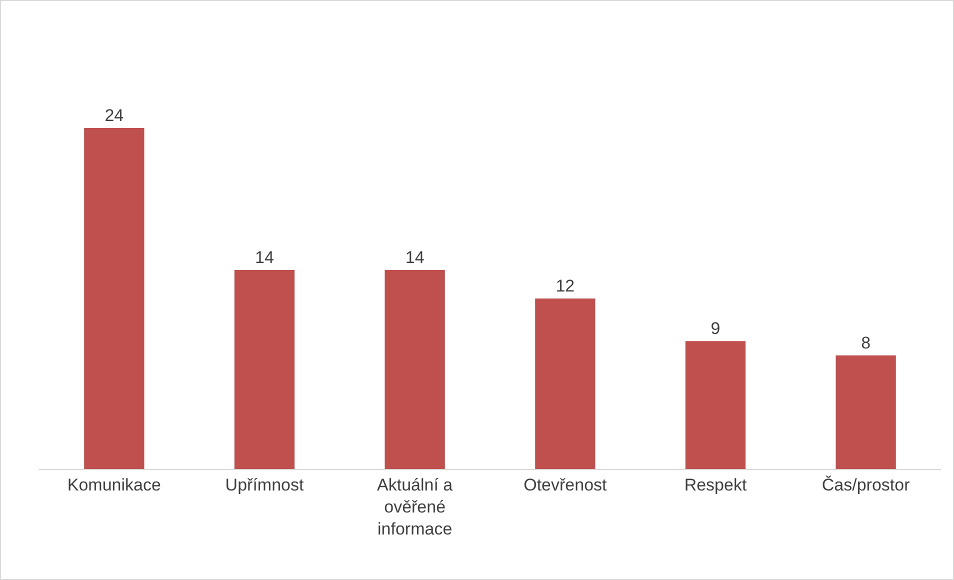 This screenshot has height=580, width=954. I want to click on x-tick-label: Aktuální a ověřené informace, so click(415, 507).